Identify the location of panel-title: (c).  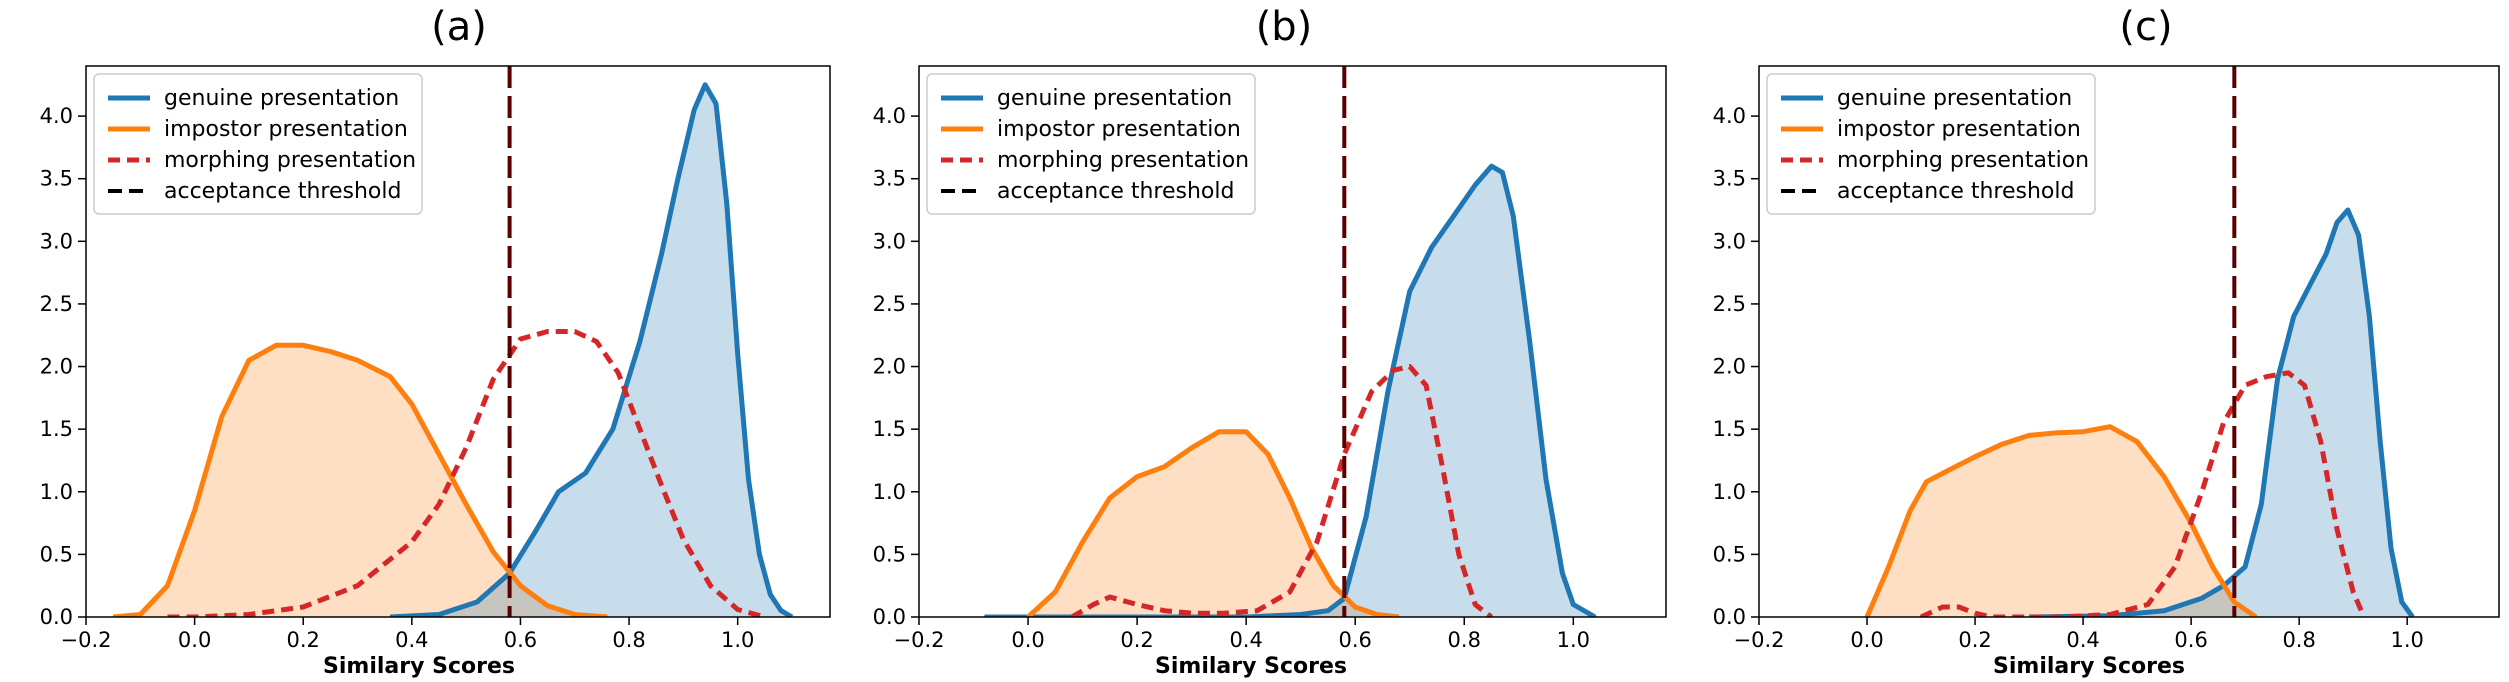
(2145, 27).